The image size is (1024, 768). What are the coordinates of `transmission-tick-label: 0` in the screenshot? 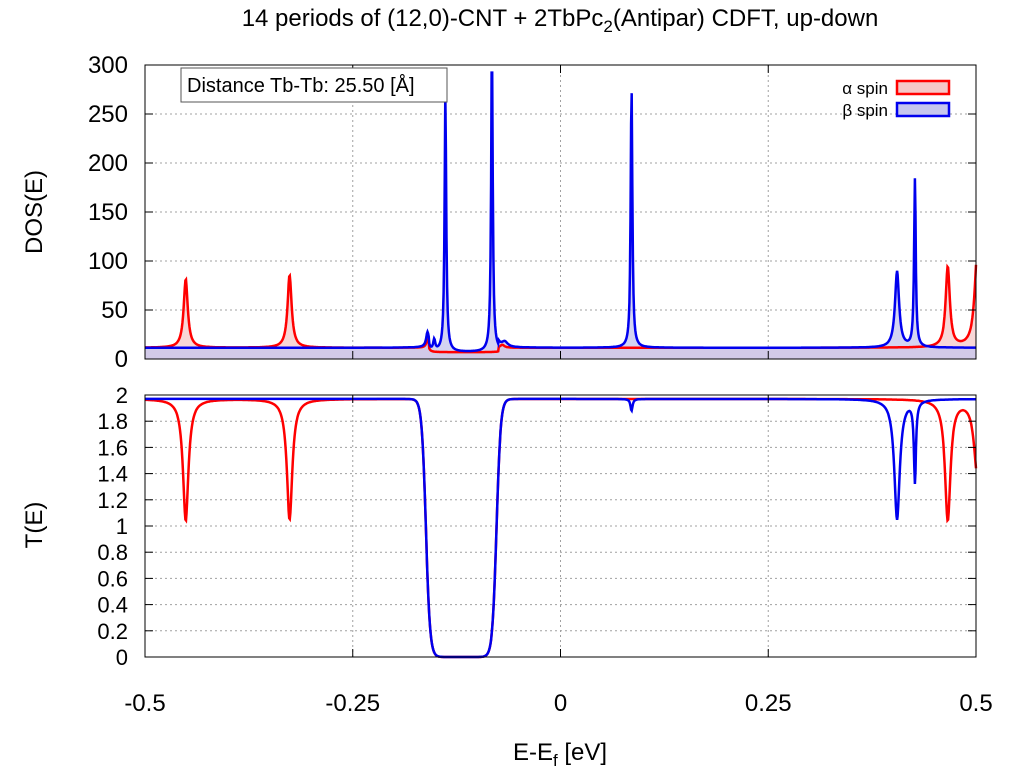 It's located at (122, 657).